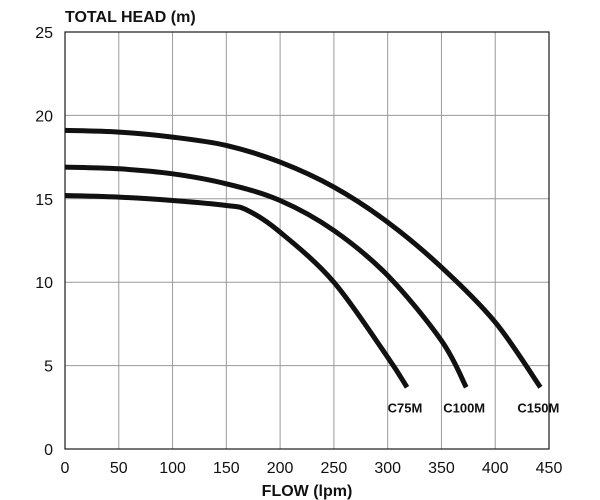 This screenshot has width=600, height=500. What do you see at coordinates (65, 468) in the screenshot?
I see `x-tick-label: 0` at bounding box center [65, 468].